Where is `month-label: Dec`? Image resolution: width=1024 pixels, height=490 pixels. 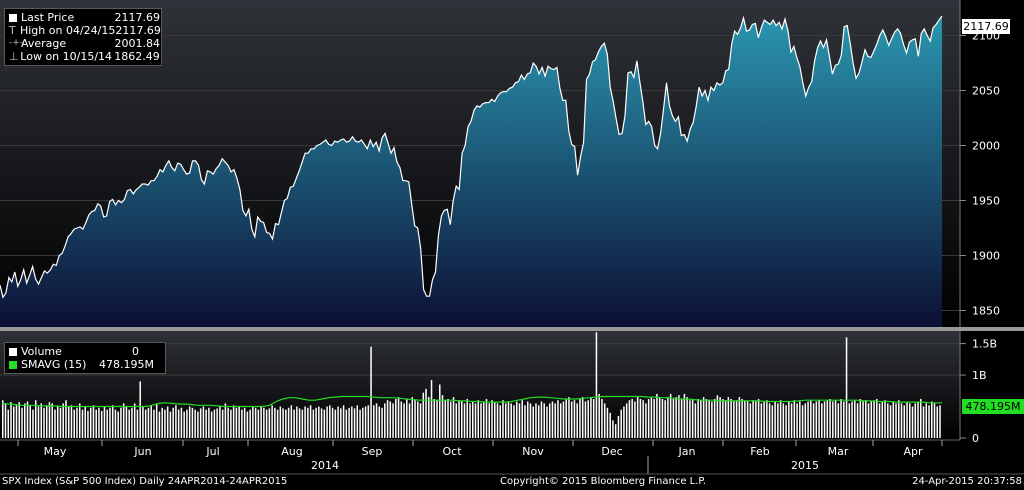
month-label: Dec is located at coordinates (611, 451).